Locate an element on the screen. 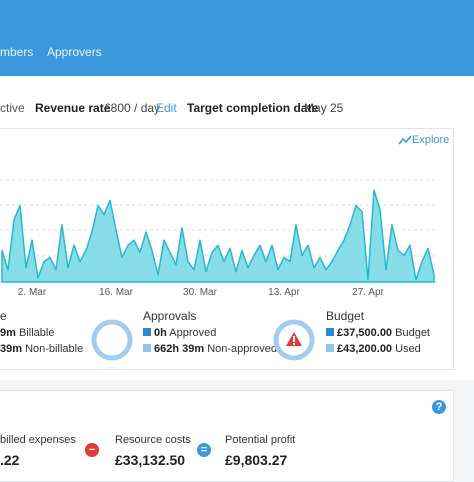 The image size is (474, 482). tab: mbers is located at coordinates (17, 52).